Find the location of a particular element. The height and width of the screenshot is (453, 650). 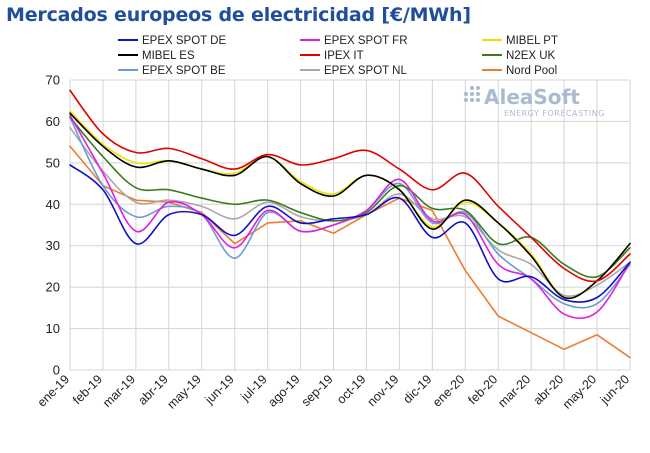

legend-label: MIBEL PT is located at coordinates (532, 41).